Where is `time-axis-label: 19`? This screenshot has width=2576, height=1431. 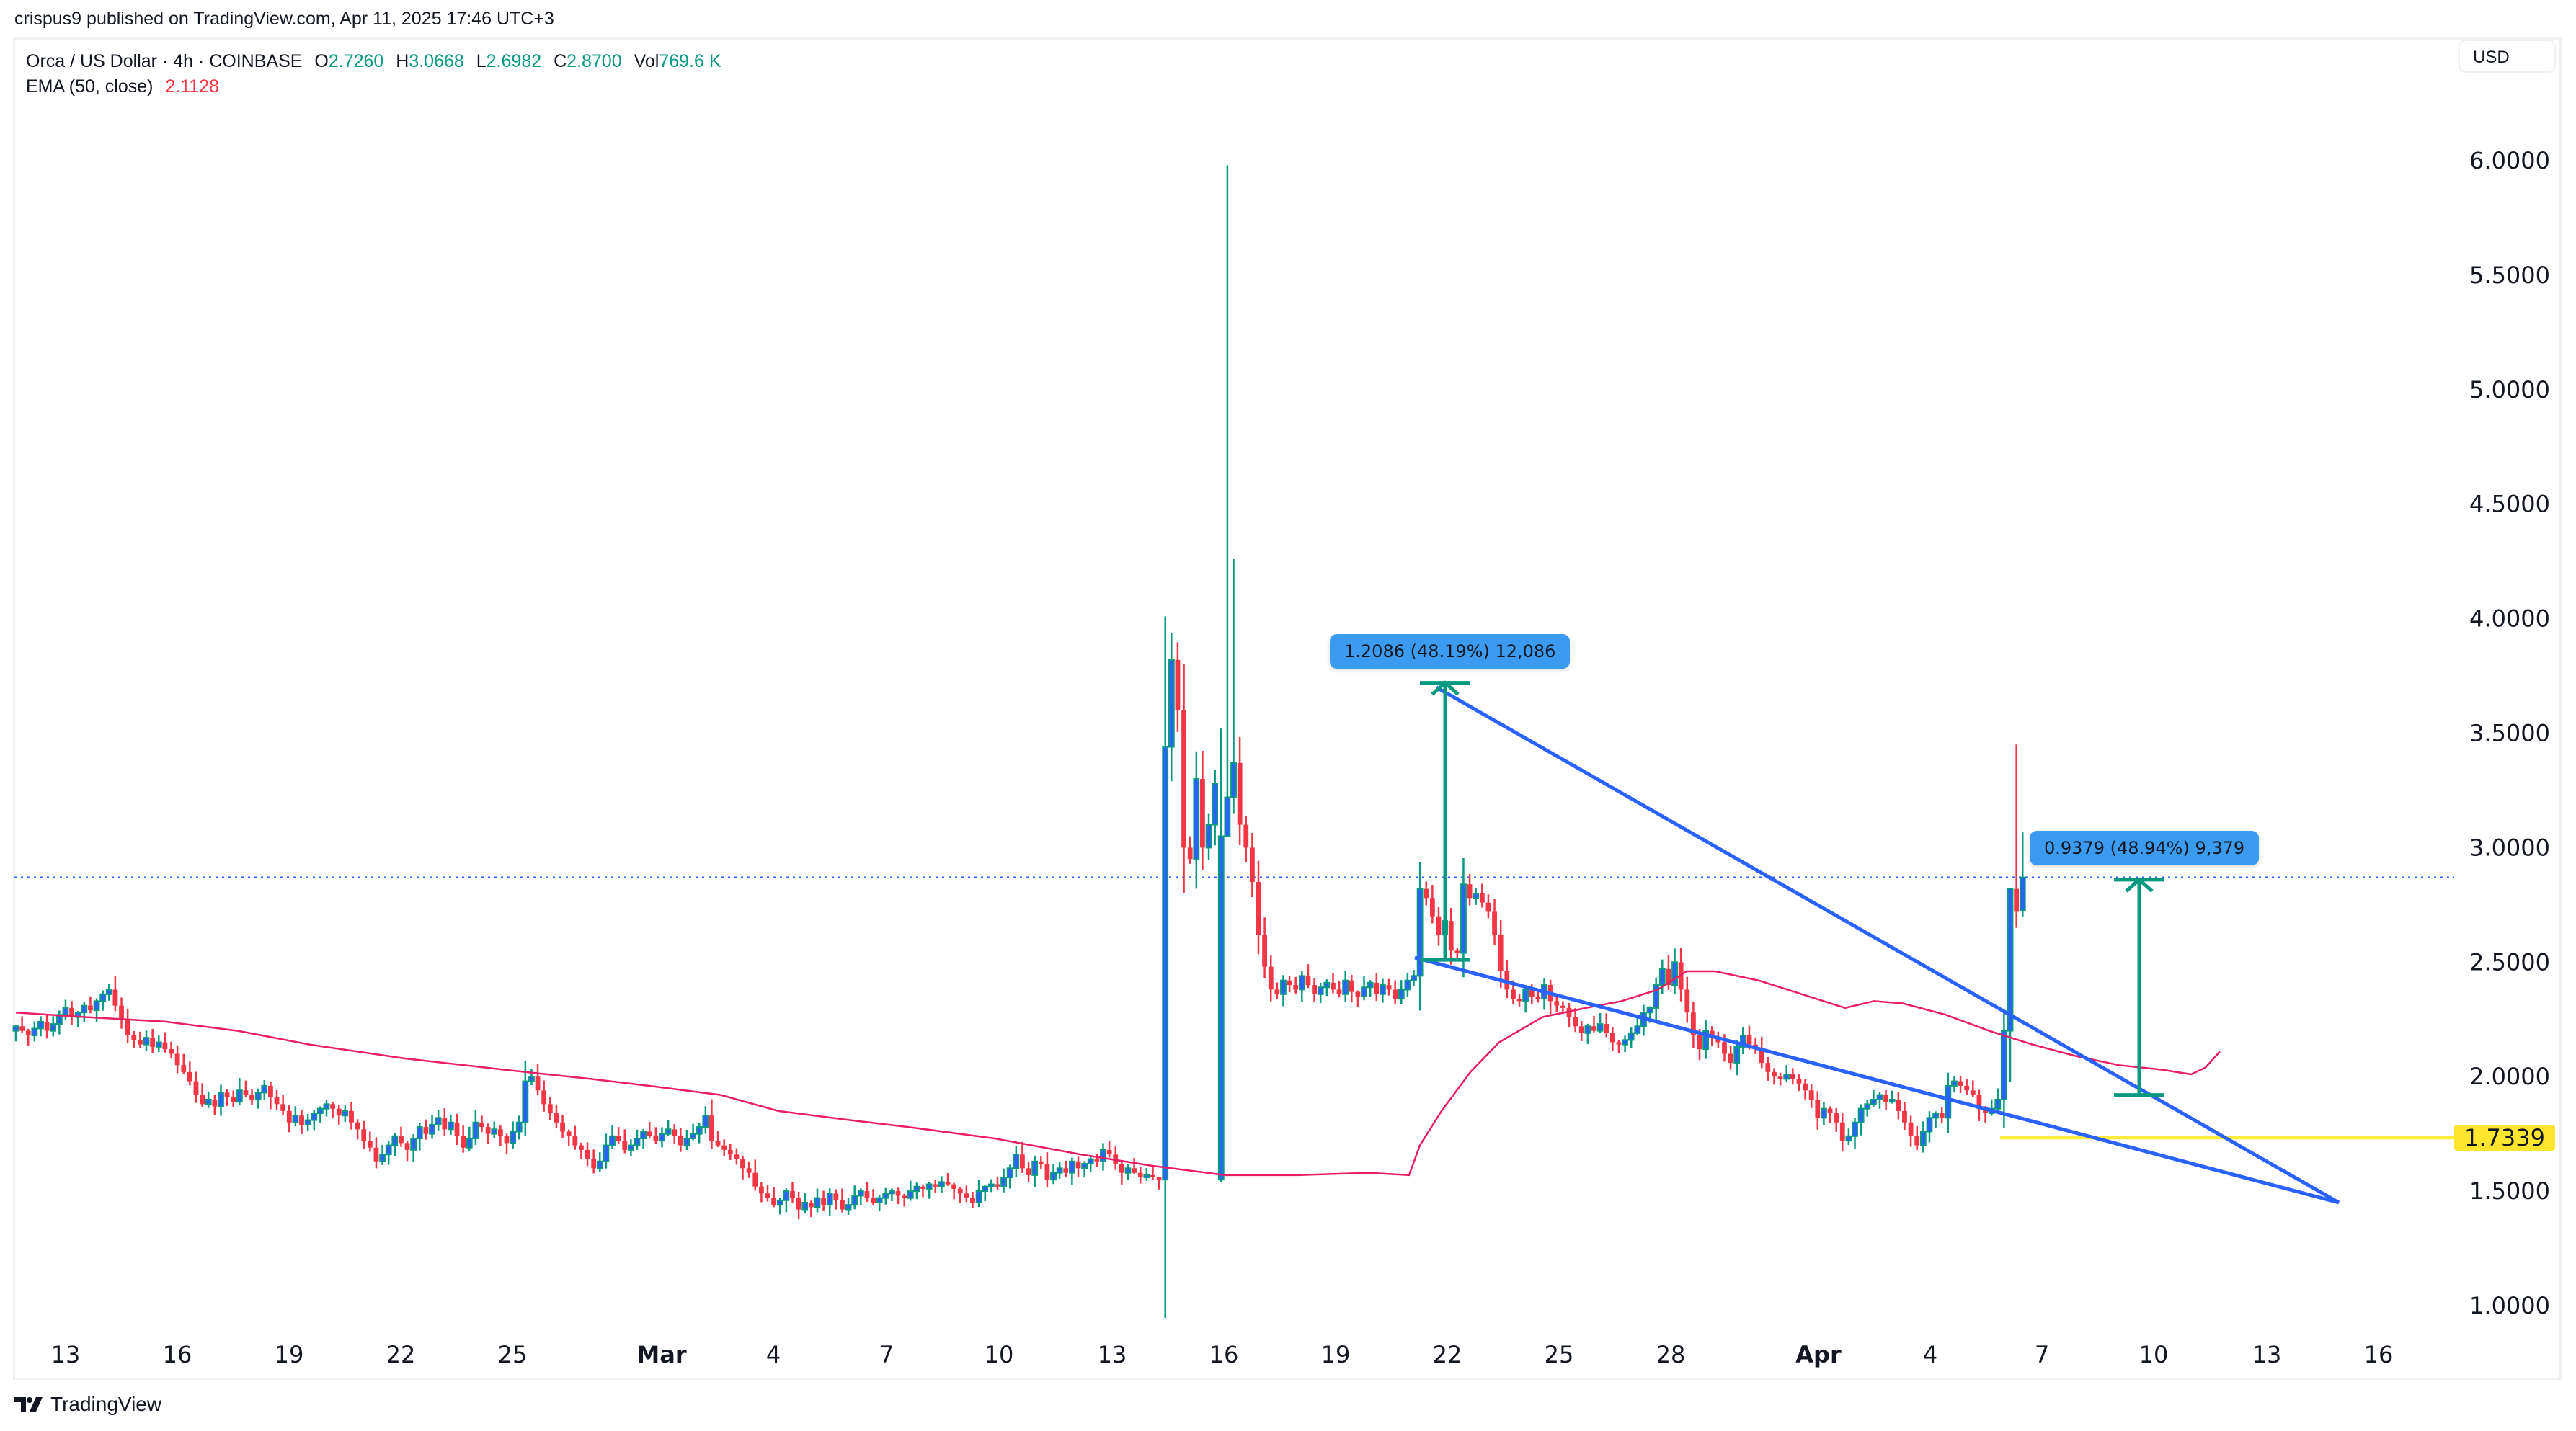 time-axis-label: 19 is located at coordinates (289, 1355).